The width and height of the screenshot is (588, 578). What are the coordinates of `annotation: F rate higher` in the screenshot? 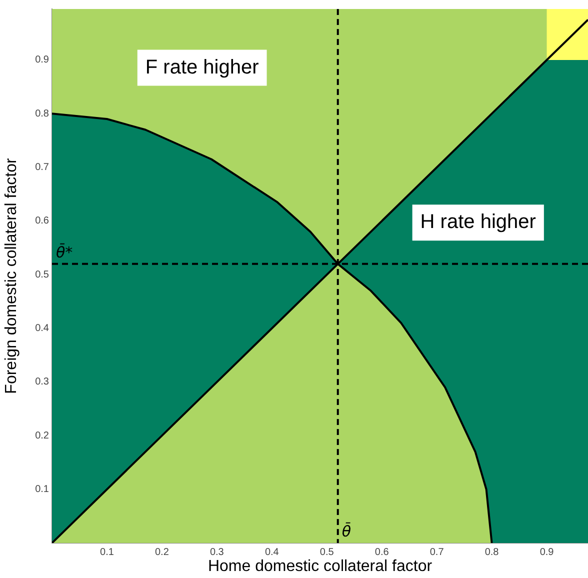 It's located at (202, 67).